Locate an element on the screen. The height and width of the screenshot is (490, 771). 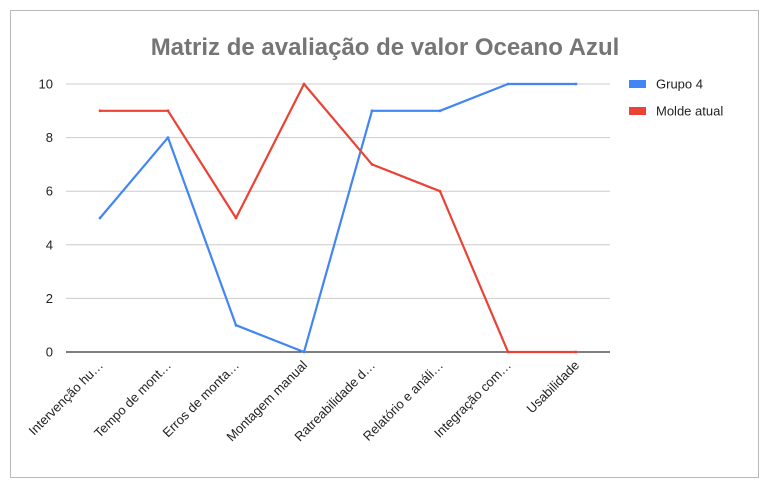
legend: Grupo 4 Molde atual is located at coordinates (676, 98).